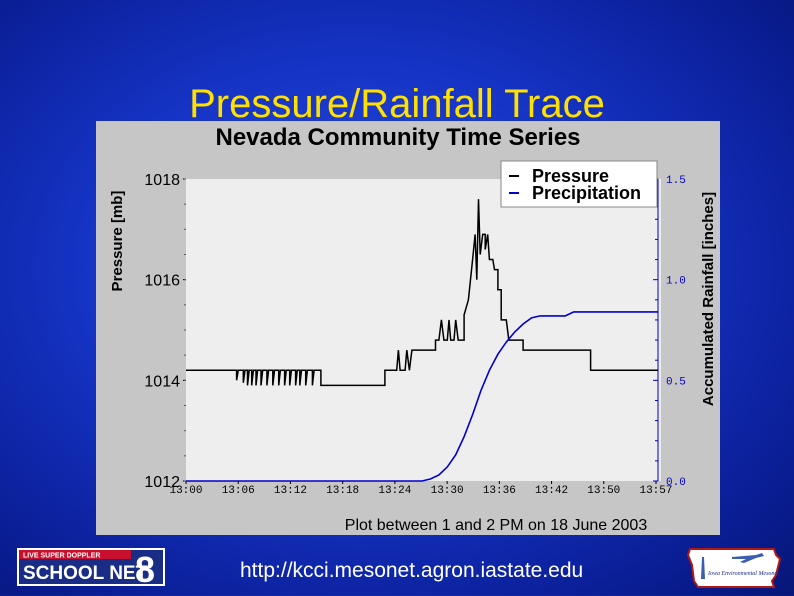 This screenshot has height=596, width=794. Describe the element at coordinates (412, 570) in the screenshot. I see `footer-url: http://kcci.mesonet.agron.iastate.edu` at that location.